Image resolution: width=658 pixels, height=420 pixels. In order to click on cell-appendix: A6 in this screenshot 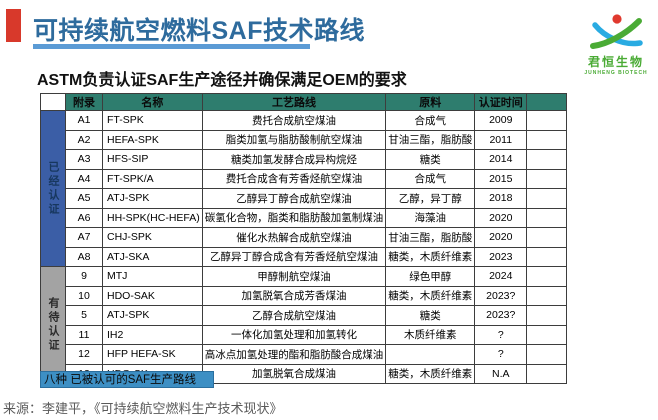, I will do `click(84, 217)`.